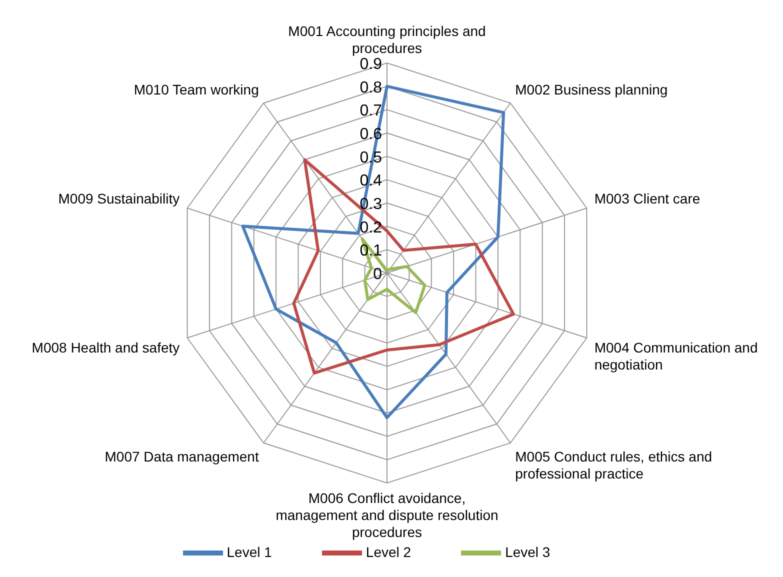  I want to click on legend-label: Level 2, so click(389, 552).